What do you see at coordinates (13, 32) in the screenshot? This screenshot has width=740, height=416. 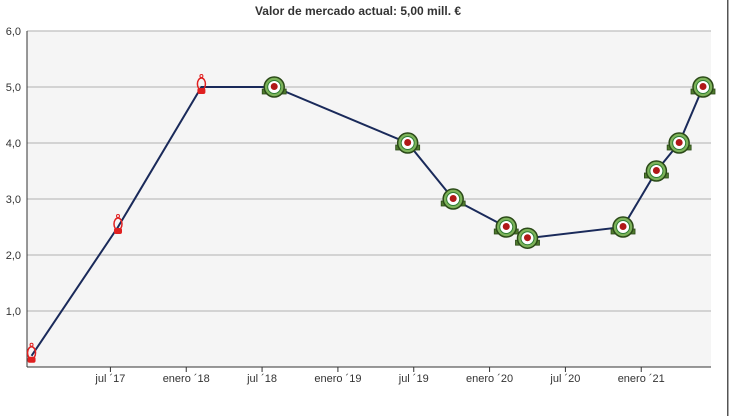 I see `y-tick-label: 6,0` at bounding box center [13, 32].